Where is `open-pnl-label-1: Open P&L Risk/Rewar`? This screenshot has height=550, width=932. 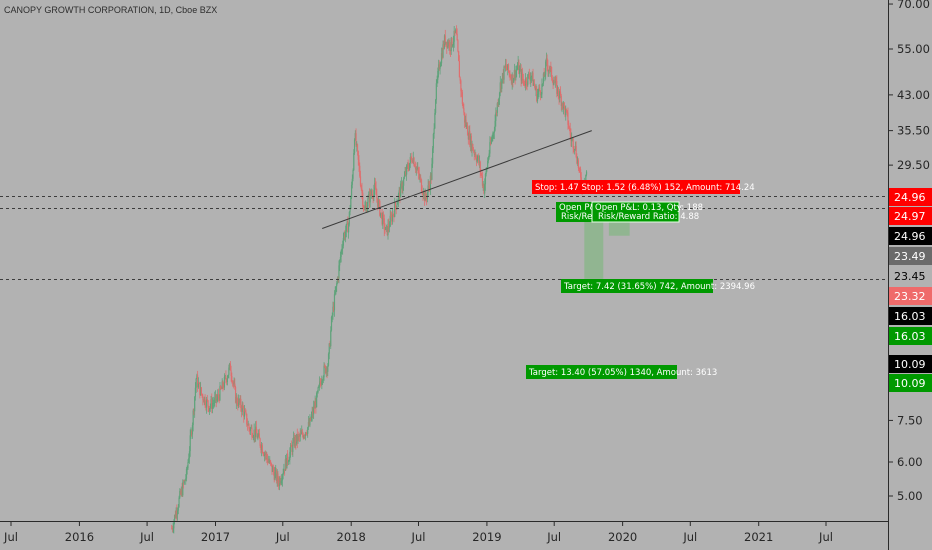
open-pnl-label-1: Open P&L Risk/Rewar is located at coordinates (582, 212).